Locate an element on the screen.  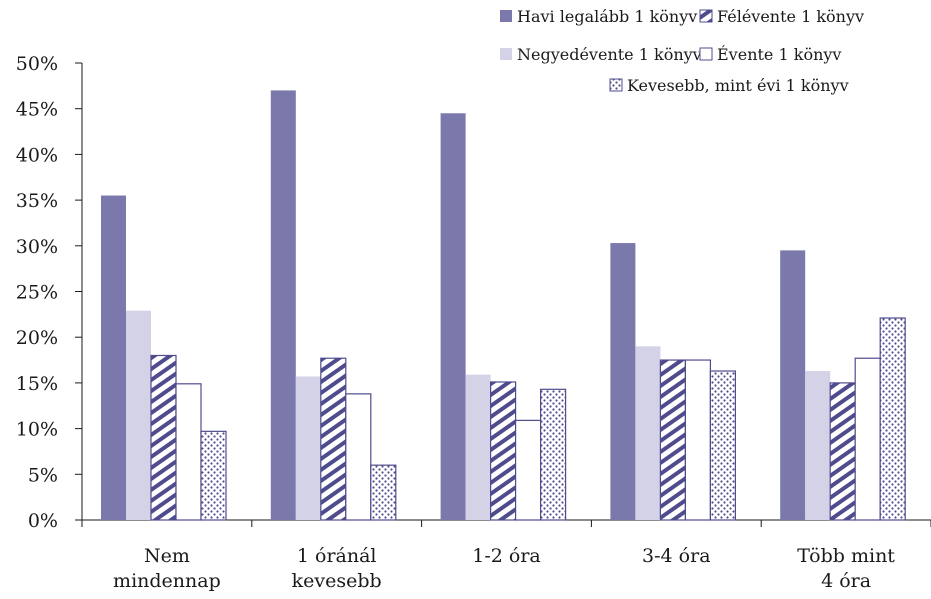
legend-label: Évente 1 könyv is located at coordinates (779, 54).